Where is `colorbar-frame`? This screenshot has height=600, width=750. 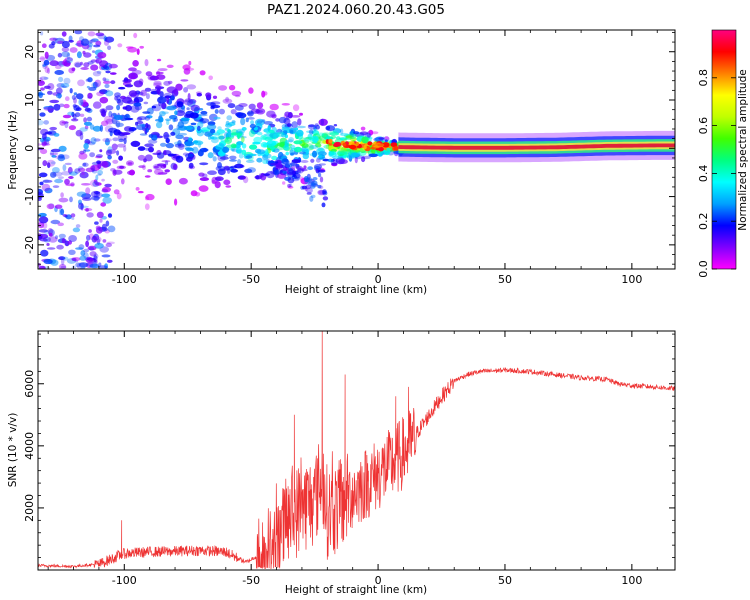
colorbar-frame is located at coordinates (724, 149).